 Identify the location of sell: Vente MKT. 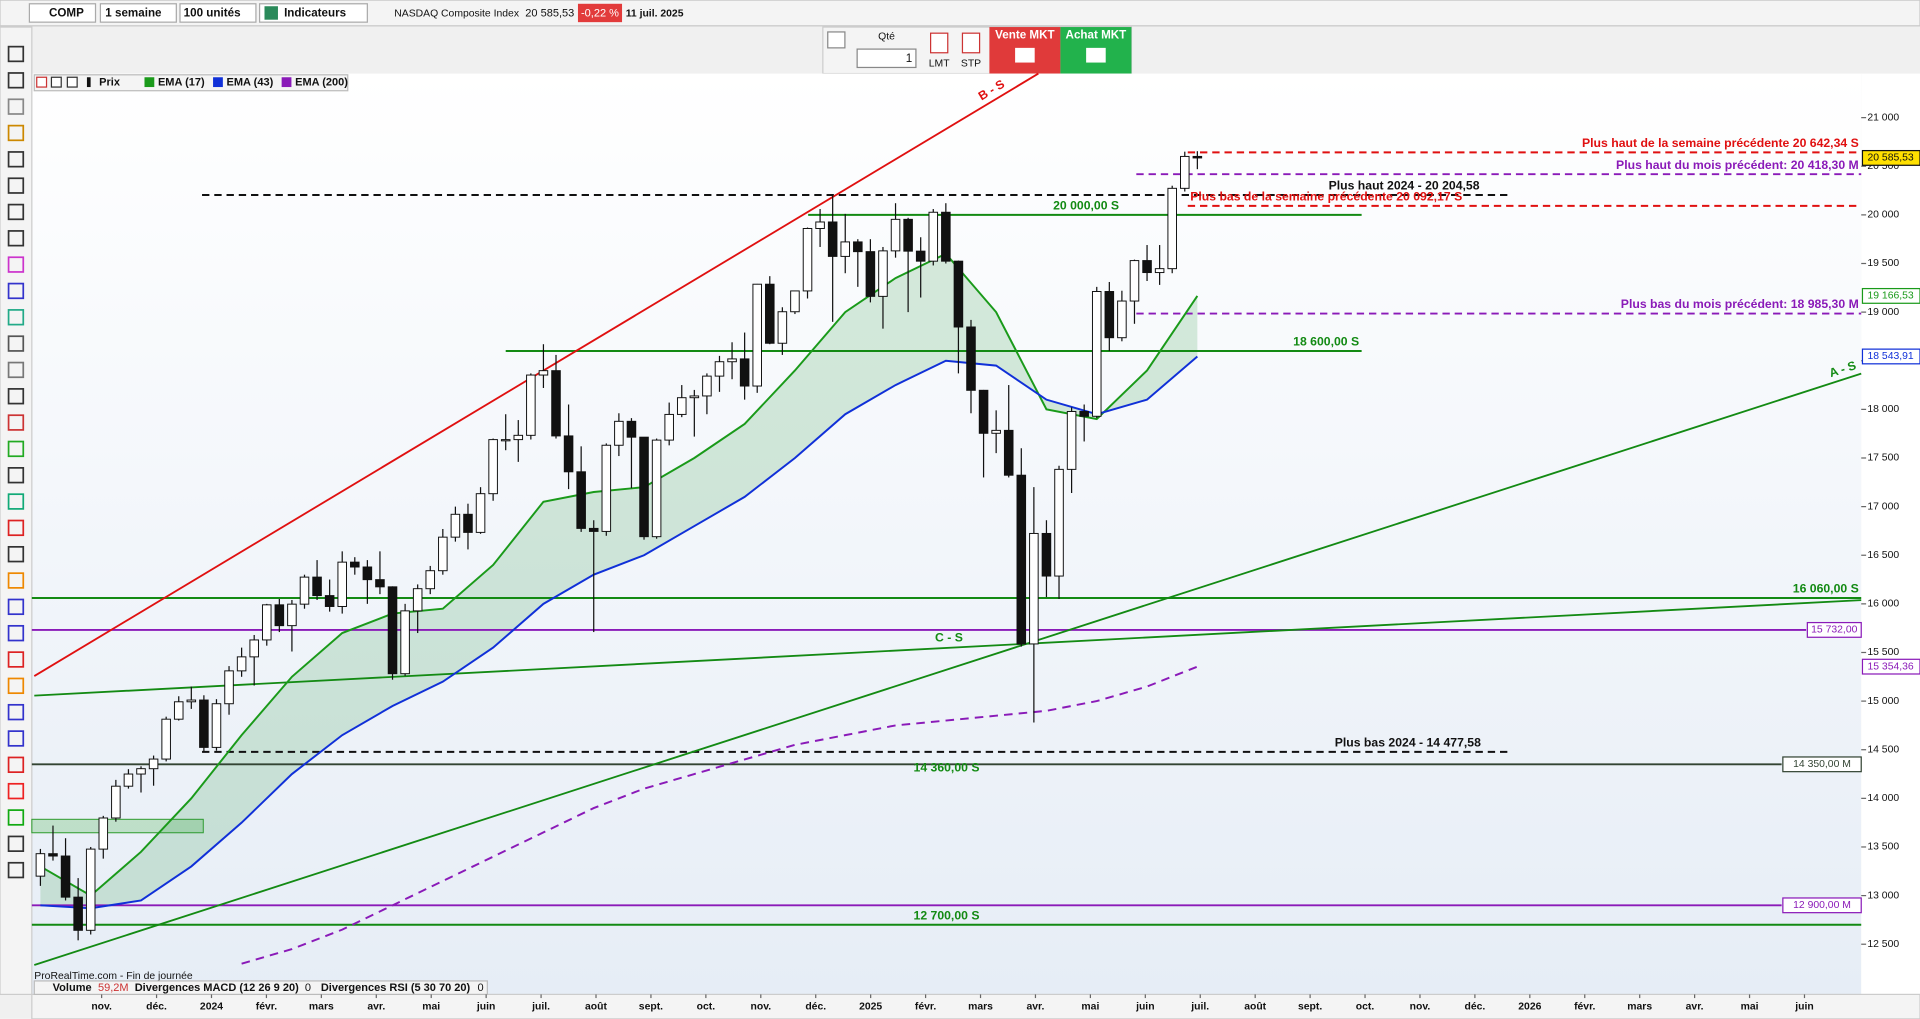
(1024, 35).